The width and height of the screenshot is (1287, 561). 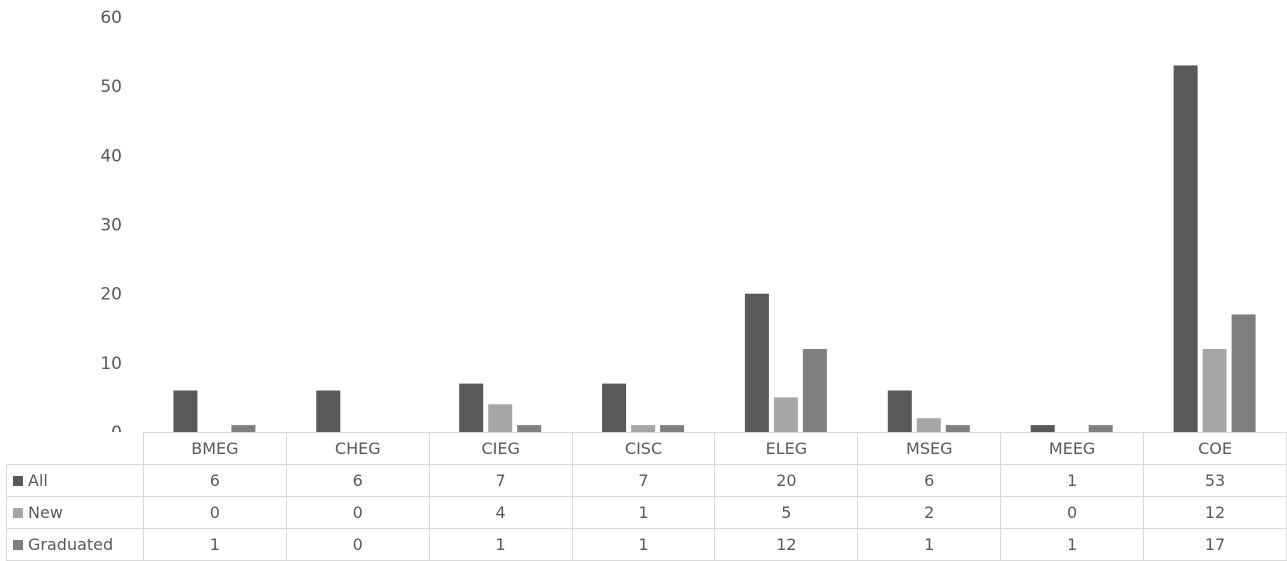 I want to click on bar-graduated-bmeg, so click(x=243, y=428).